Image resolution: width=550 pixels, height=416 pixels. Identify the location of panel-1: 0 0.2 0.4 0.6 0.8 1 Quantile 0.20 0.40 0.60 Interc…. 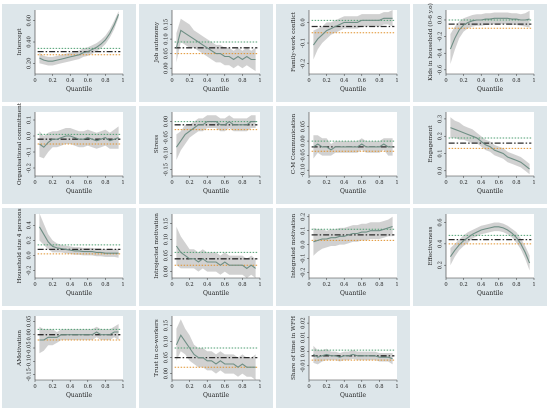
(69, 53).